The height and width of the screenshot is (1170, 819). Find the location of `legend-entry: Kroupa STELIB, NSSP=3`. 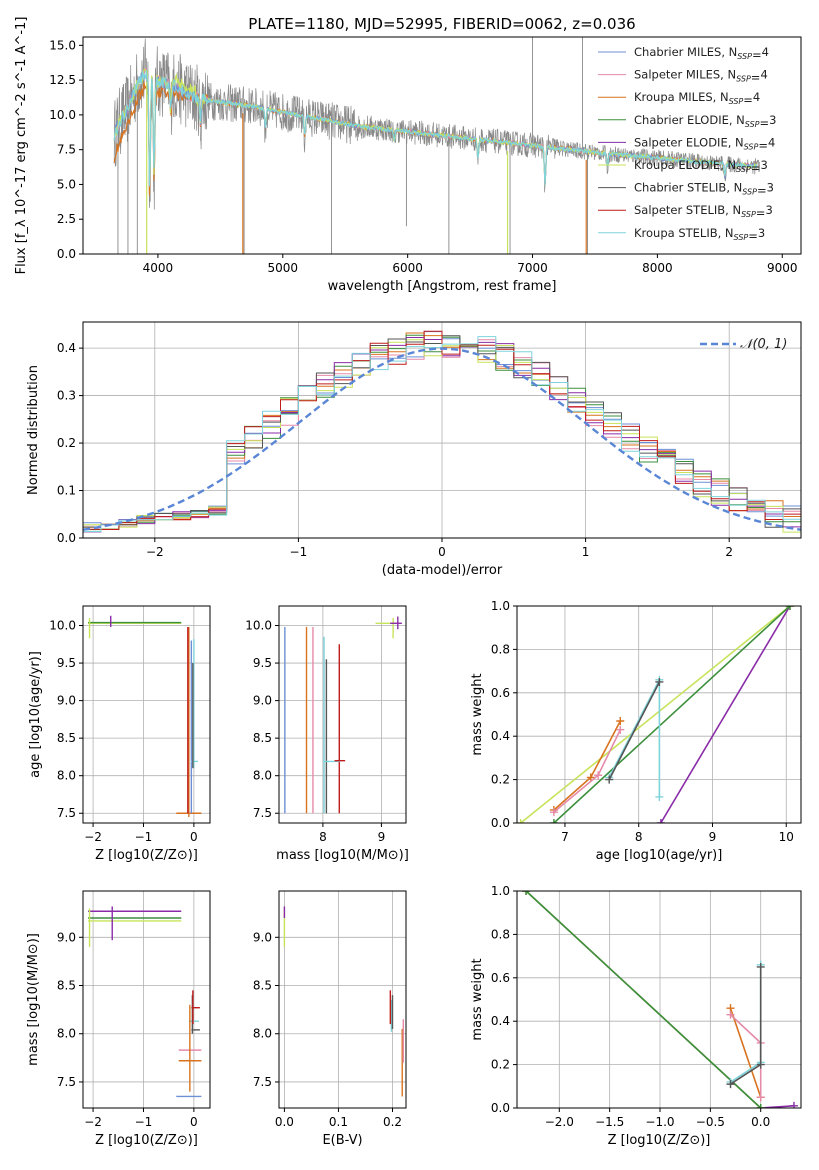

legend-entry: Kroupa STELIB, NSSP=3 is located at coordinates (699, 234).